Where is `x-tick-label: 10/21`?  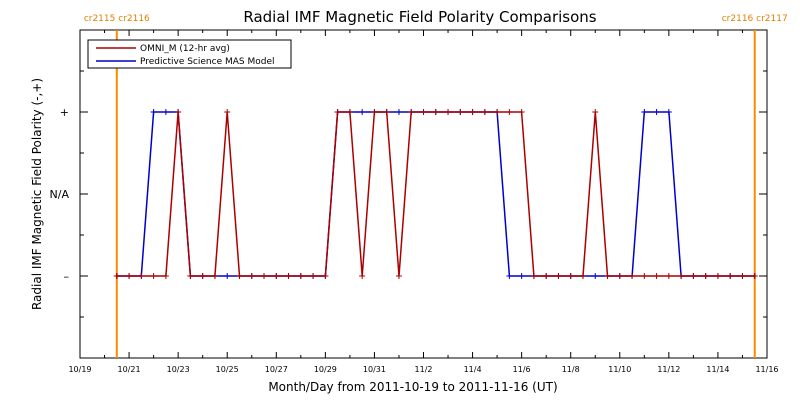
x-tick-label: 10/21 is located at coordinates (129, 369).